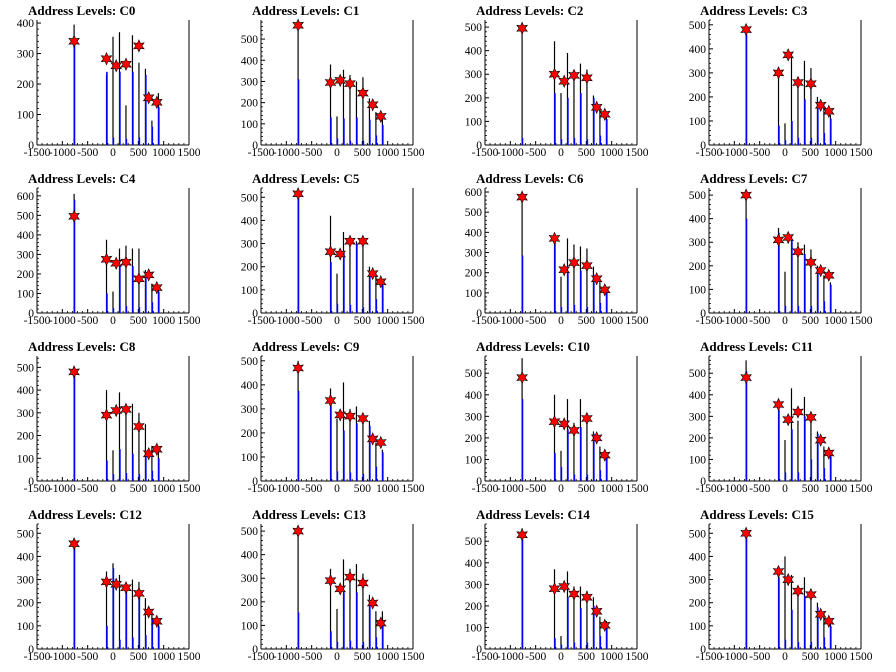  What do you see at coordinates (533, 346) in the screenshot?
I see `chart-title: Address Levels: C10` at bounding box center [533, 346].